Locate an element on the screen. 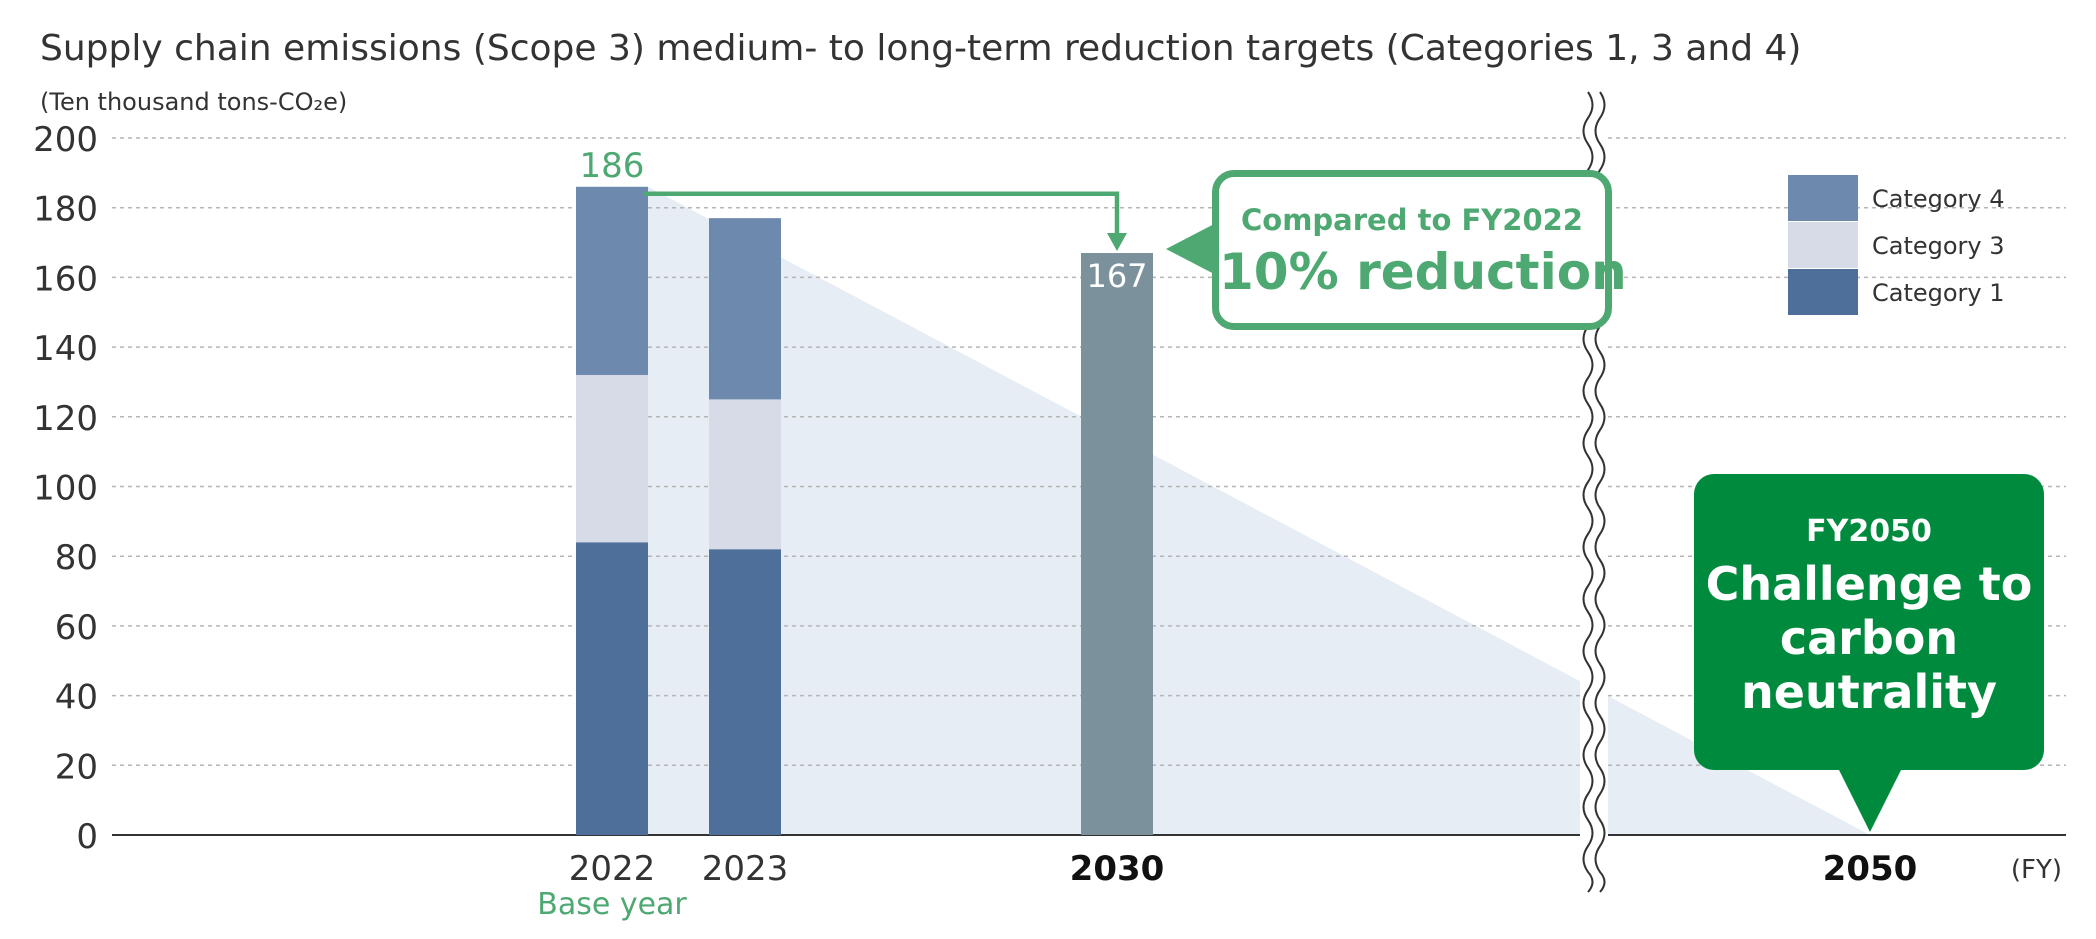  y-axis-unit-label: (Ten thousand tons-CO₂e) is located at coordinates (194, 102).